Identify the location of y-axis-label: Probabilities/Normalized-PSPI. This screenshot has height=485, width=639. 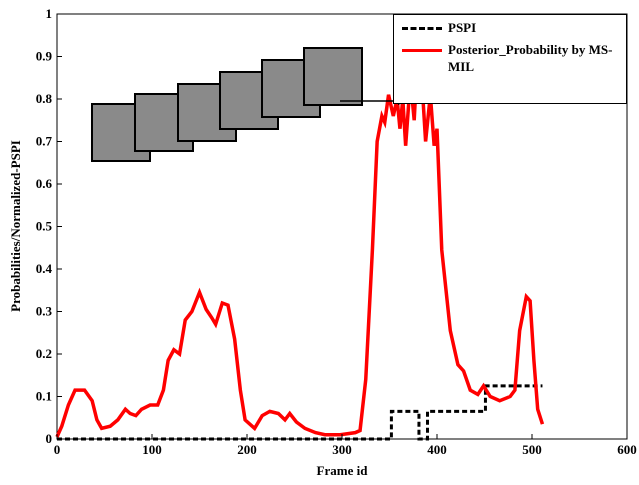
(15, 226).